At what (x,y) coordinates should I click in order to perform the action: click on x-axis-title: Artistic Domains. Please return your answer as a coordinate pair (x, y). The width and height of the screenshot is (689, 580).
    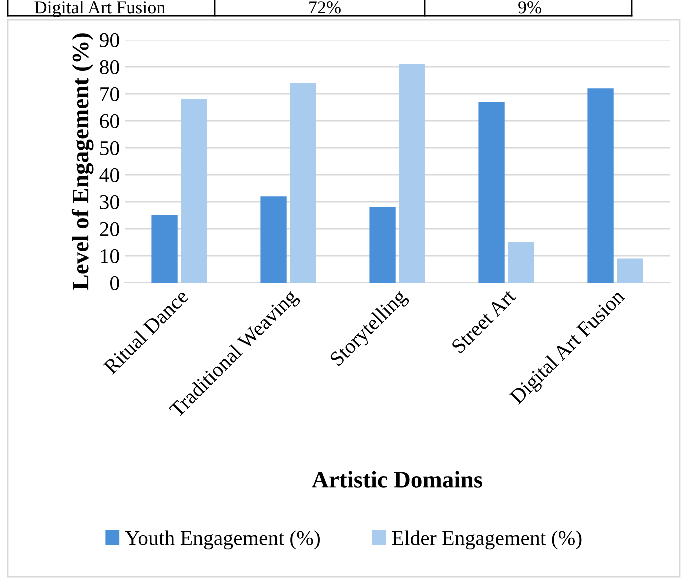
    Looking at the image, I should click on (397, 479).